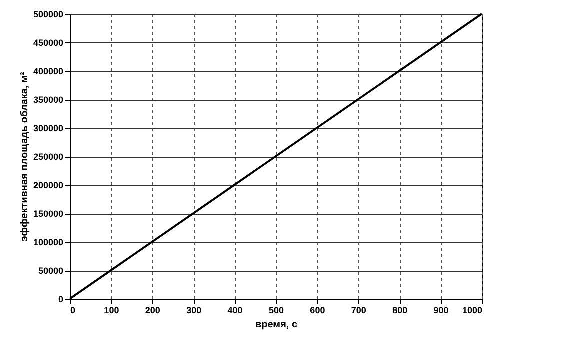 This screenshot has height=339, width=587. Describe the element at coordinates (48, 100) in the screenshot. I see `y-tick-label: 350000` at that location.